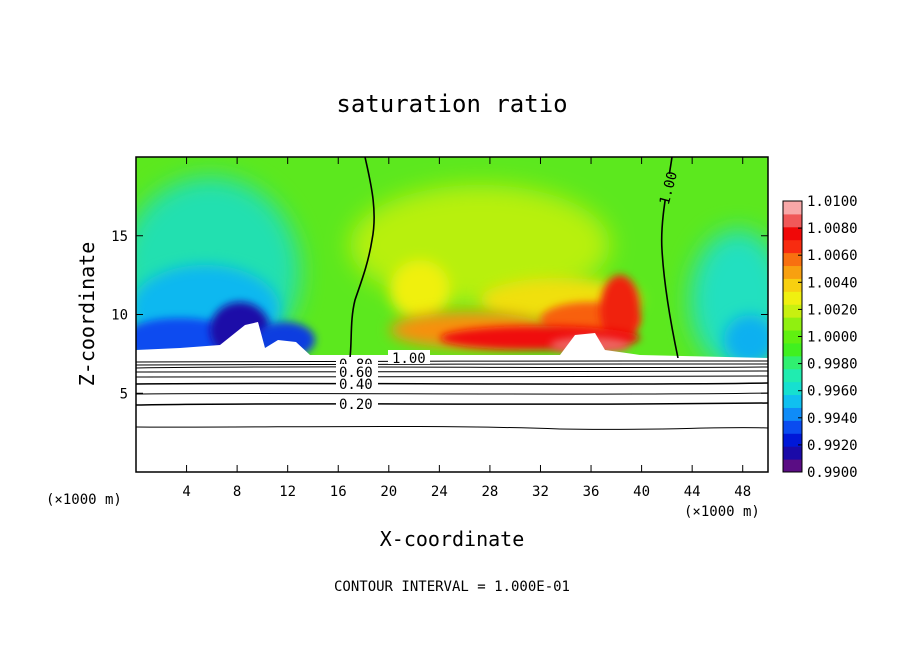 The height and width of the screenshot is (654, 904). Describe the element at coordinates (119, 237) in the screenshot. I see `y-tick-label-2: 15` at that location.